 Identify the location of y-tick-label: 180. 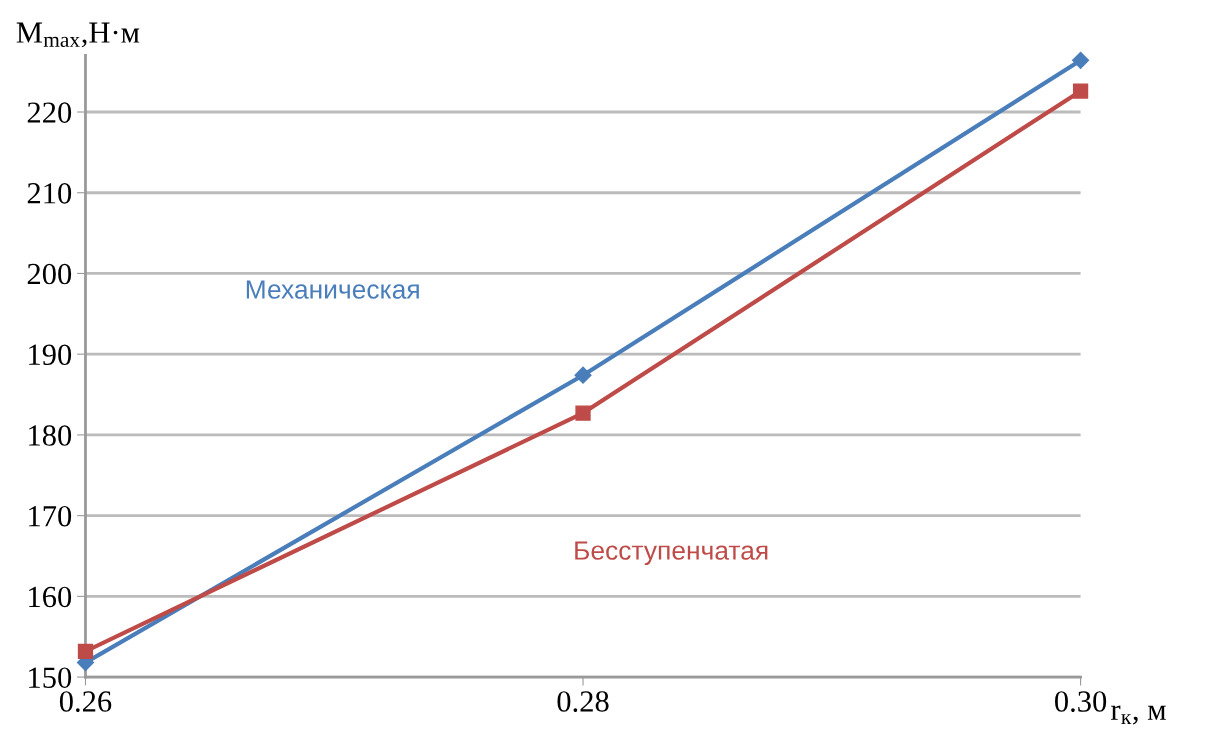
(50, 435).